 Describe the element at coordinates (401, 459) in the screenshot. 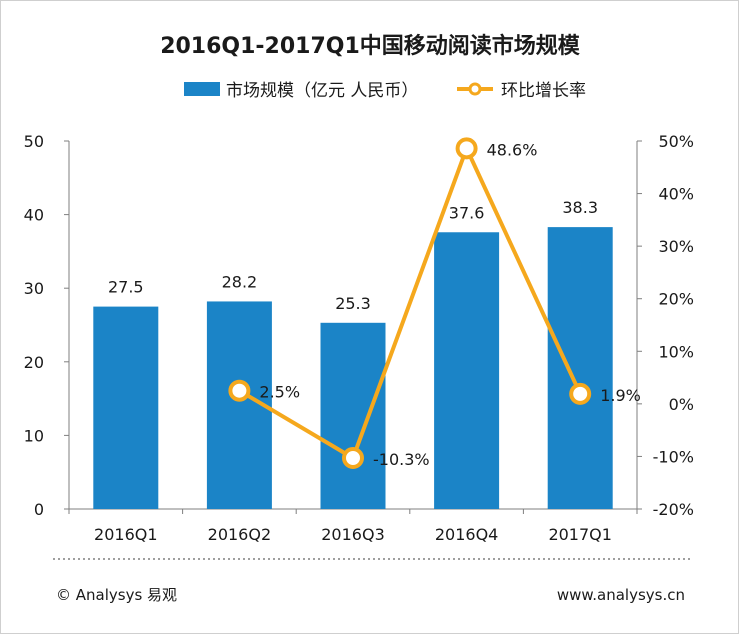

I see `line-value-label: -10.3%` at that location.